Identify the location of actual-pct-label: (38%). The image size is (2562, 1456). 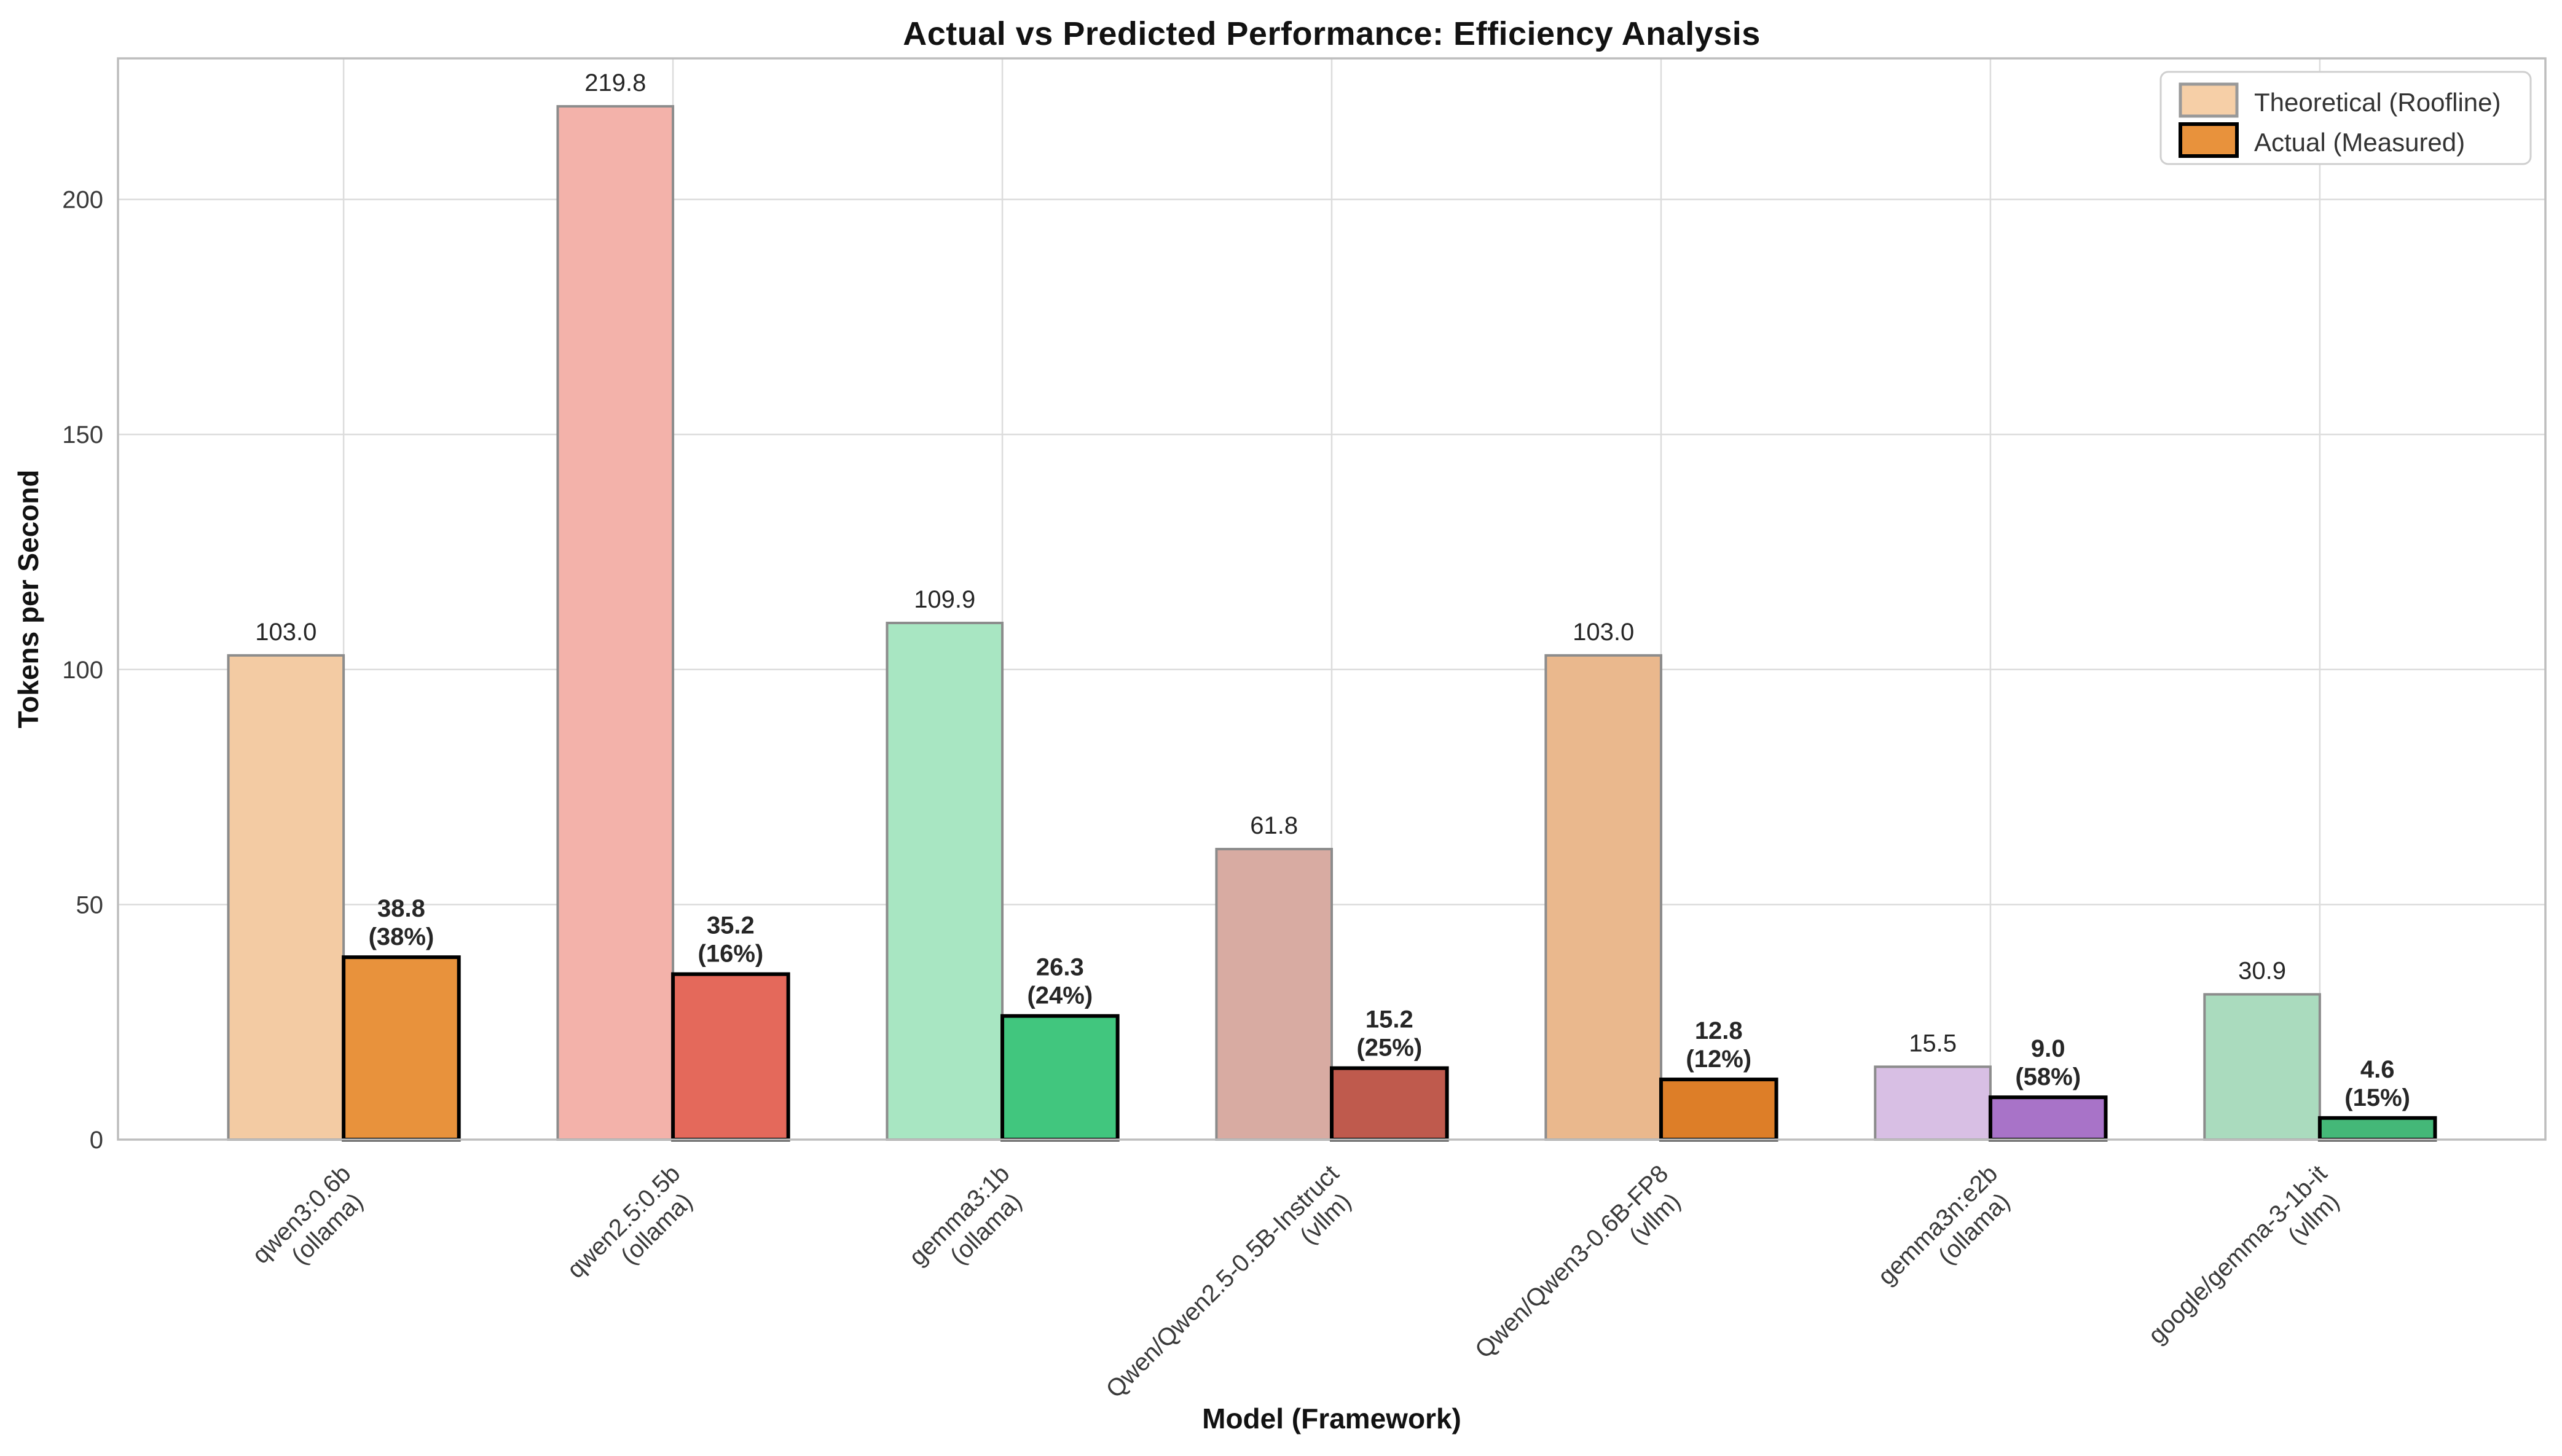
(401, 936).